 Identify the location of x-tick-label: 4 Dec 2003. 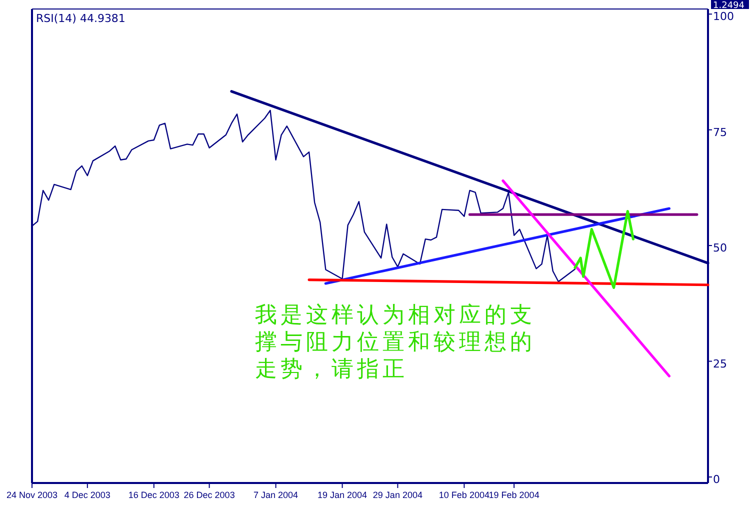
(87, 495).